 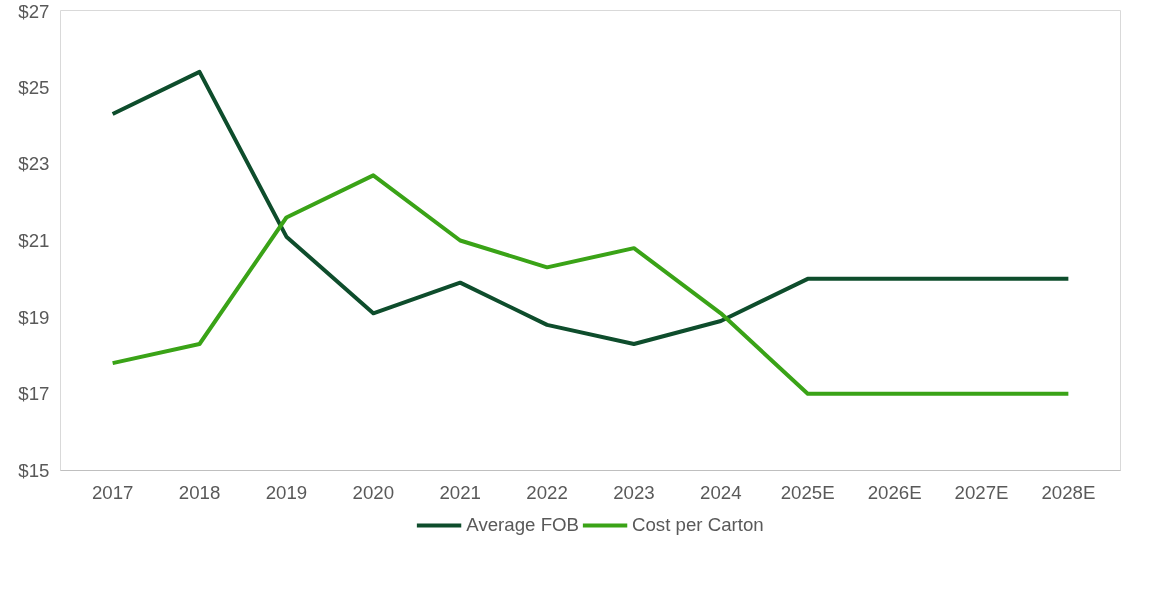 What do you see at coordinates (34, 11) in the screenshot?
I see `y-tick-label: $27` at bounding box center [34, 11].